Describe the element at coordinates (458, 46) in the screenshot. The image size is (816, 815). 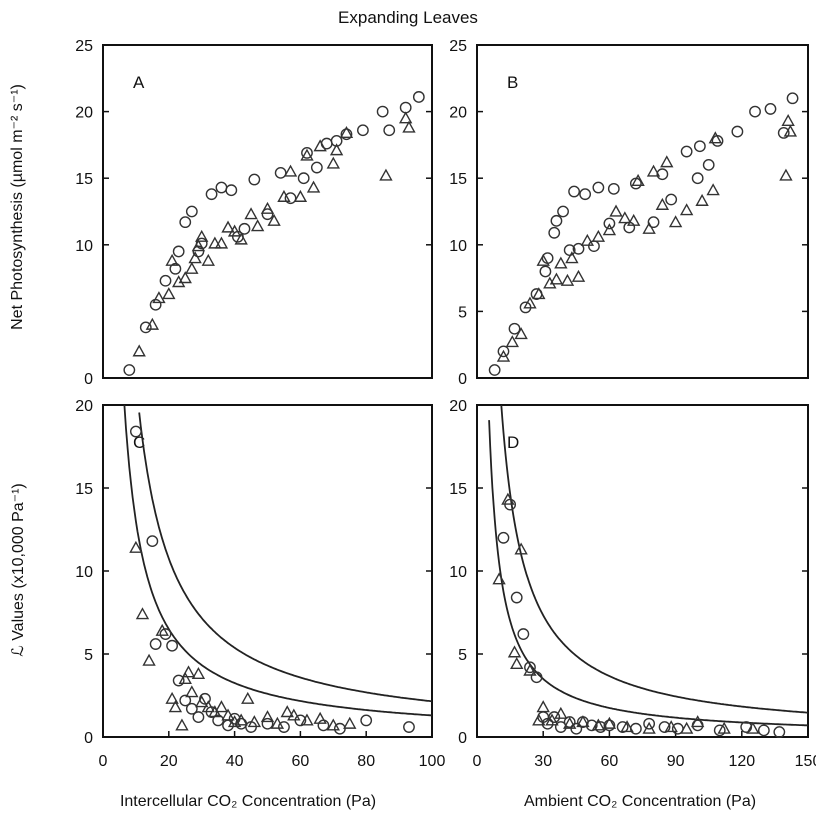
I see `panel-b-ytick-label: 25` at that location.